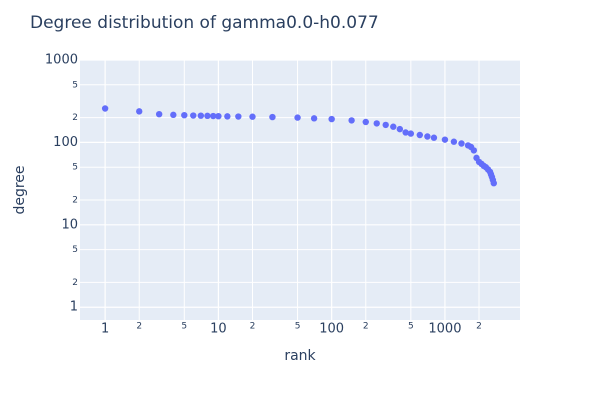 The height and width of the screenshot is (400, 600). What do you see at coordinates (300, 356) in the screenshot?
I see `x-axis-title: rank` at bounding box center [300, 356].